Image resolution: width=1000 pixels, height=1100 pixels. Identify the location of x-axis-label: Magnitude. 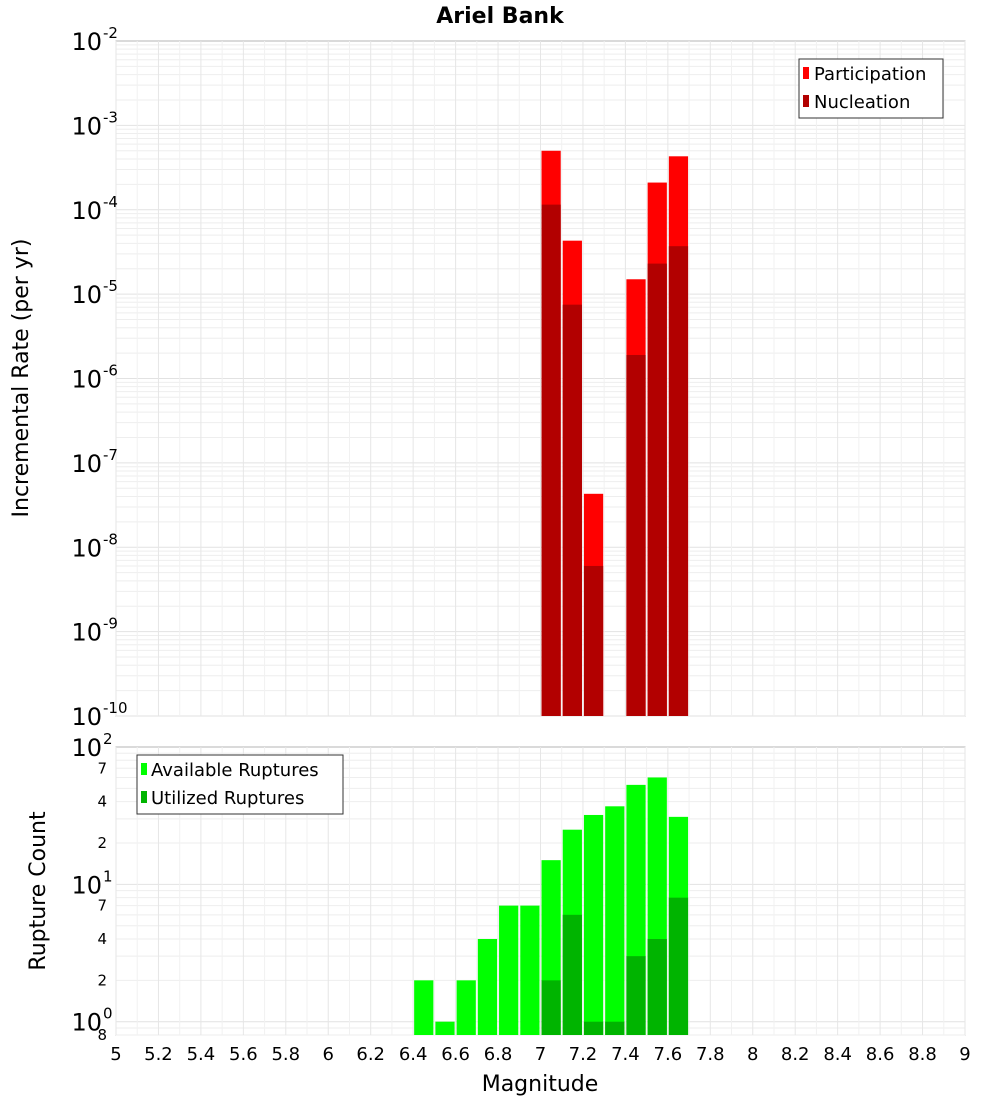
(540, 1084).